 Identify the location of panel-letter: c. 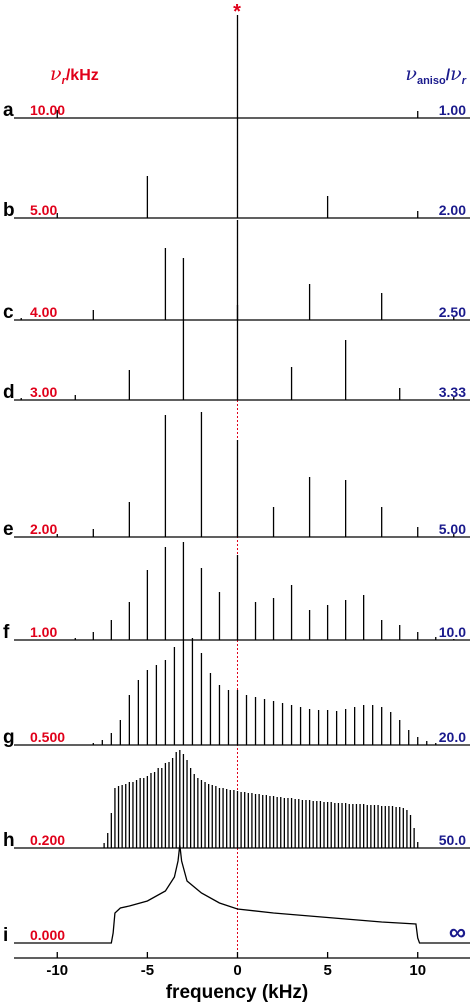
(8, 312).